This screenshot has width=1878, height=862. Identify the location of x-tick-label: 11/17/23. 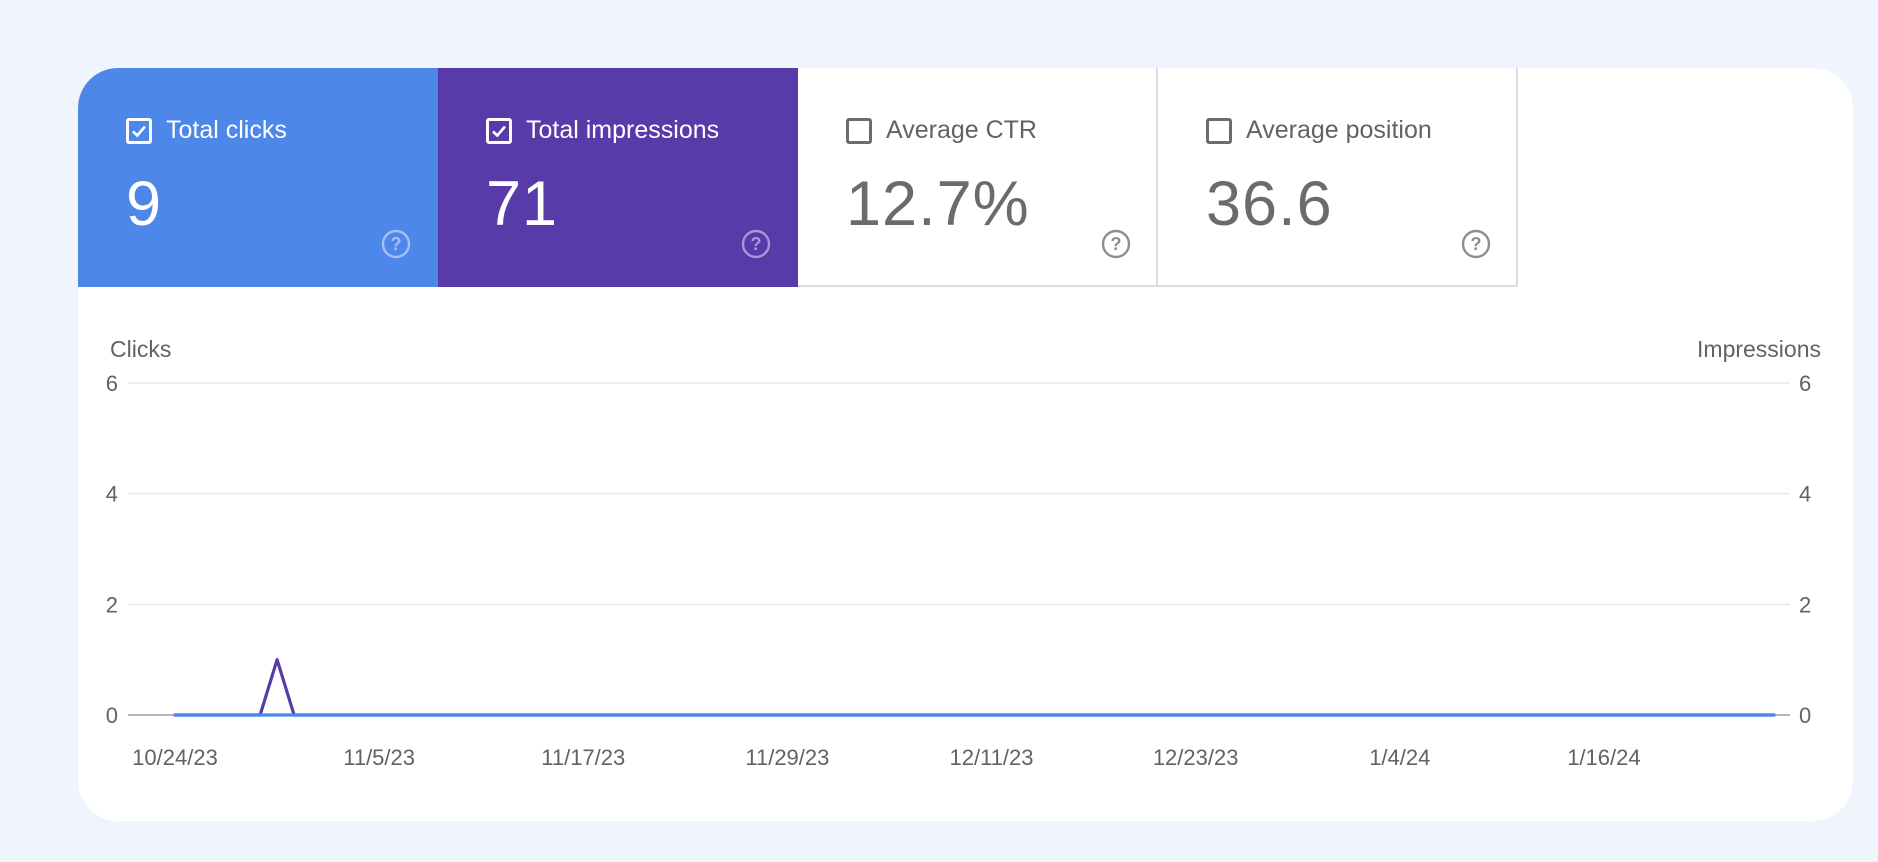
(583, 757).